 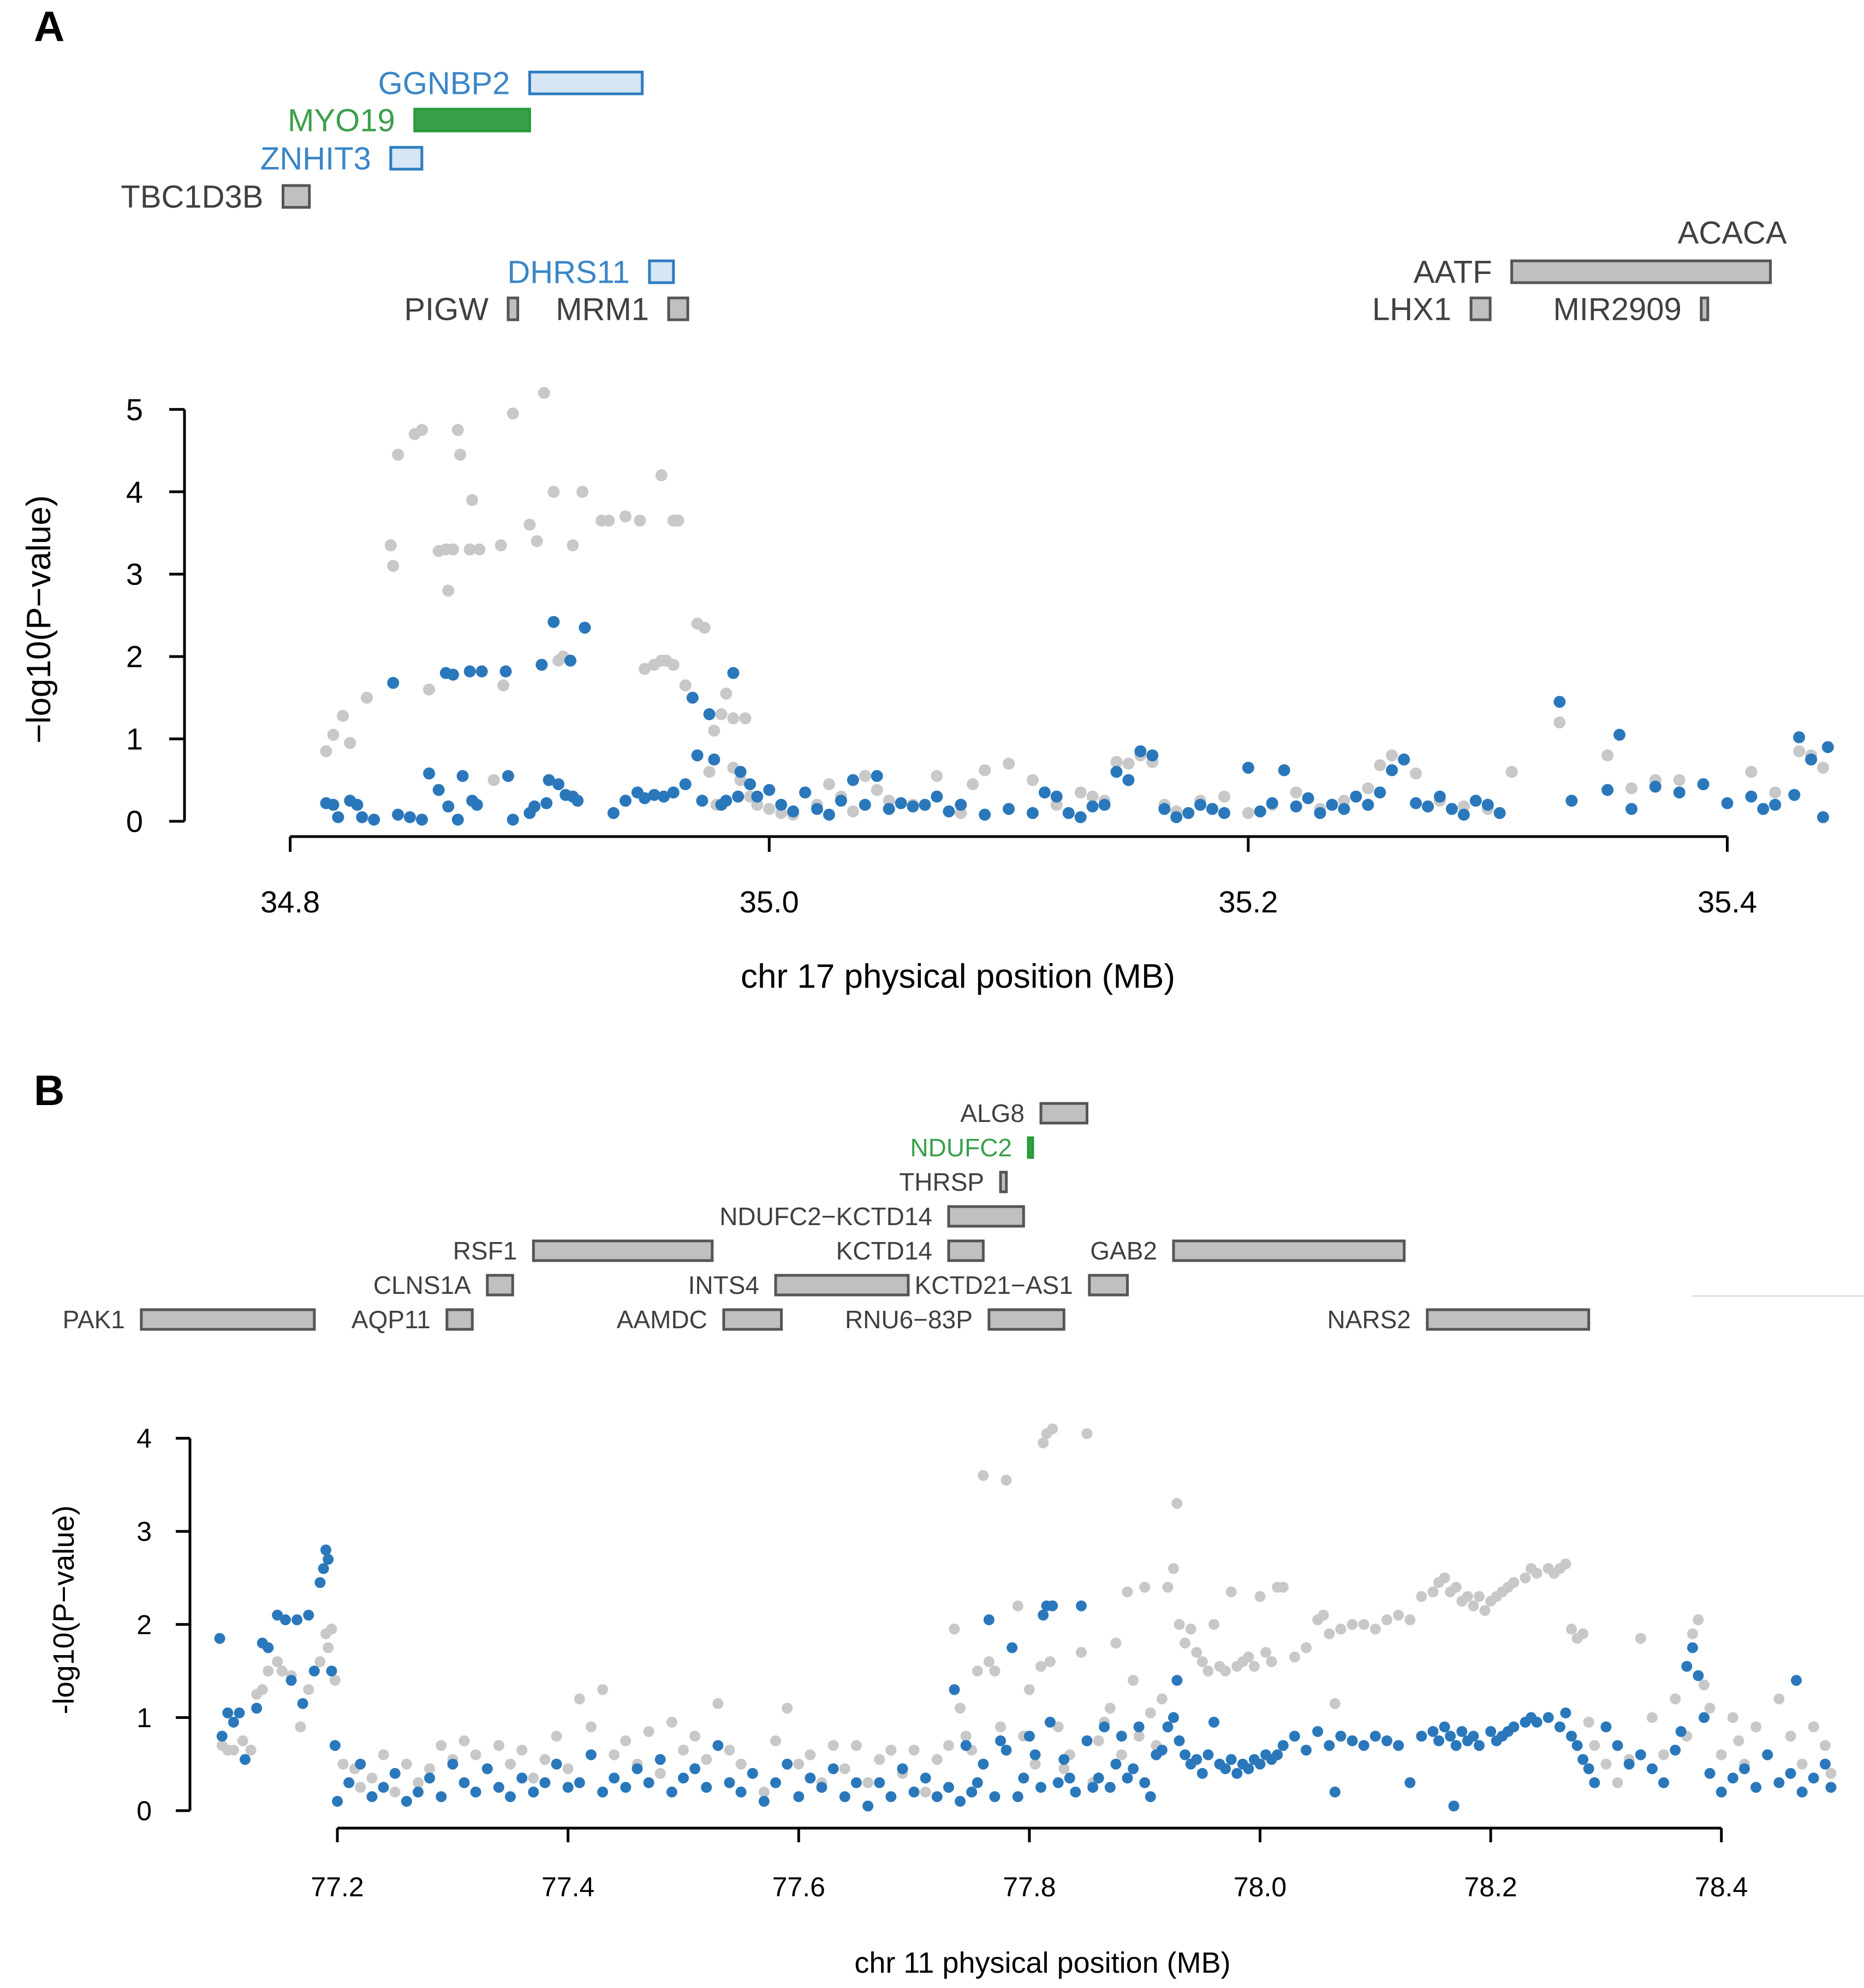 I want to click on gene-aqp11-bar, so click(x=459, y=1319).